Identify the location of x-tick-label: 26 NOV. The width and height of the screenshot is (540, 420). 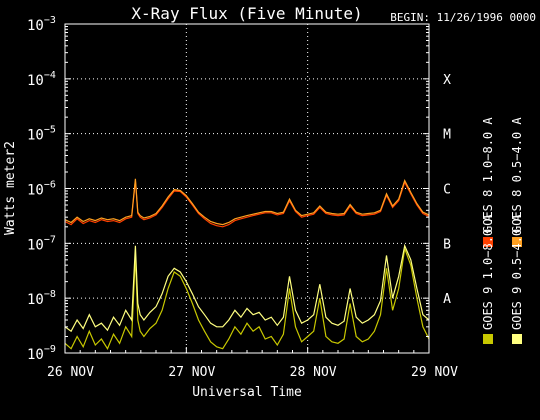
(70, 372).